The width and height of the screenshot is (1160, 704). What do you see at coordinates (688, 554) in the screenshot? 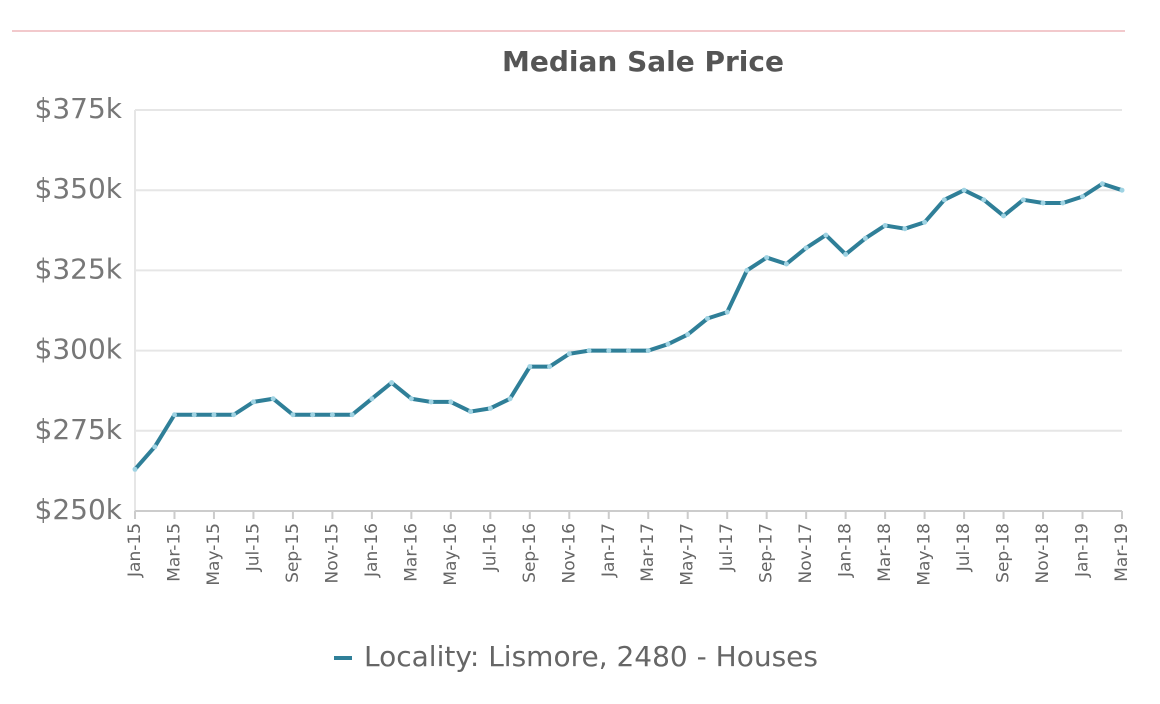
I see `x-tick-label: May-17` at bounding box center [688, 554].